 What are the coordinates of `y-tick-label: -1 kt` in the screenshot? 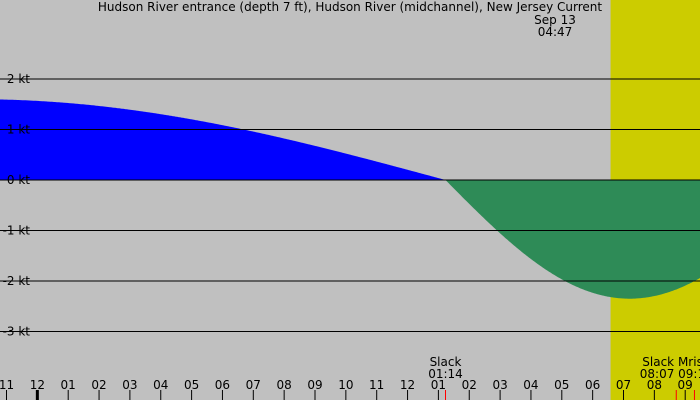 It's located at (17, 231).